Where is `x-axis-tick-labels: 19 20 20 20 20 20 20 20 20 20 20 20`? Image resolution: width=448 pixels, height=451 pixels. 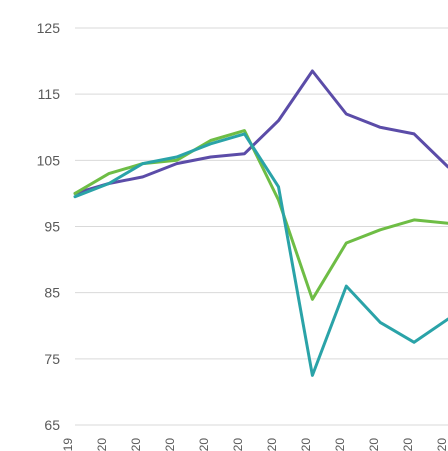 x-axis-tick-labels: 19 20 20 20 20 20 20 20 20 20 20 20 is located at coordinates (254, 444).